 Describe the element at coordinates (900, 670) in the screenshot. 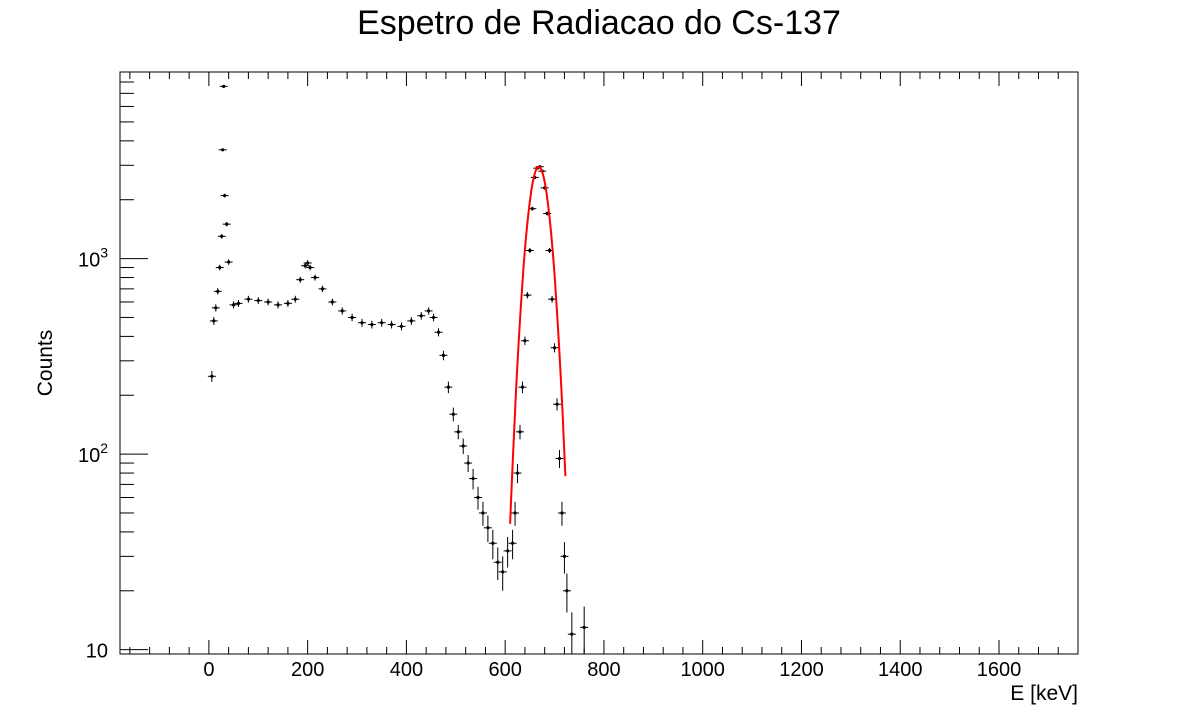

I see `x-tick-label: 1400` at that location.